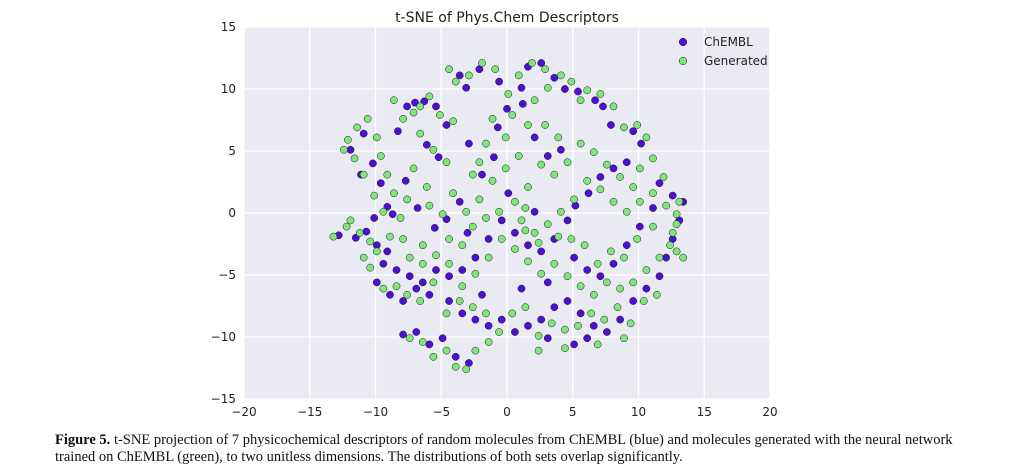 Image resolution: width=1014 pixels, height=476 pixels. Describe the element at coordinates (223, 399) in the screenshot. I see `y-tick-label-0: −15` at that location.